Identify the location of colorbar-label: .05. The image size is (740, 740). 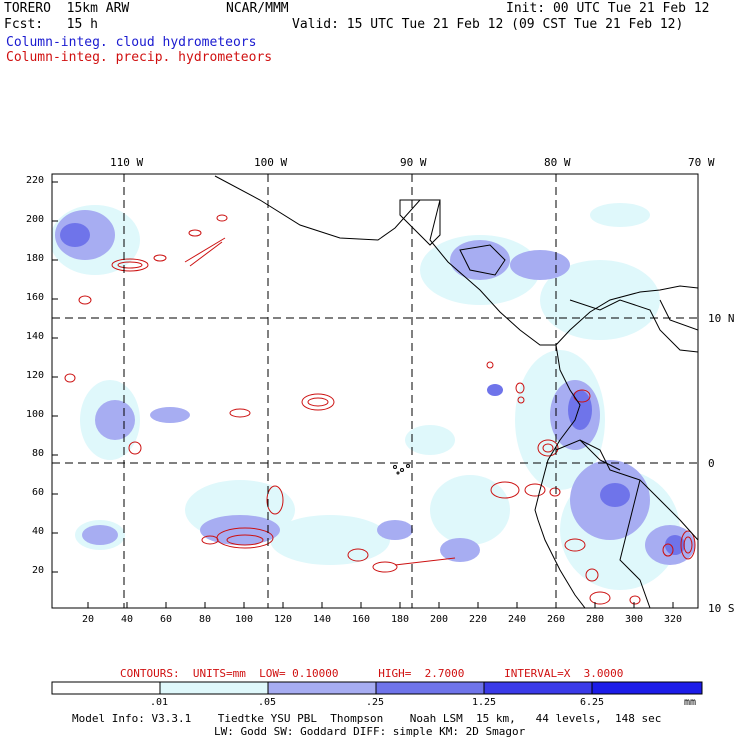
(267, 702).